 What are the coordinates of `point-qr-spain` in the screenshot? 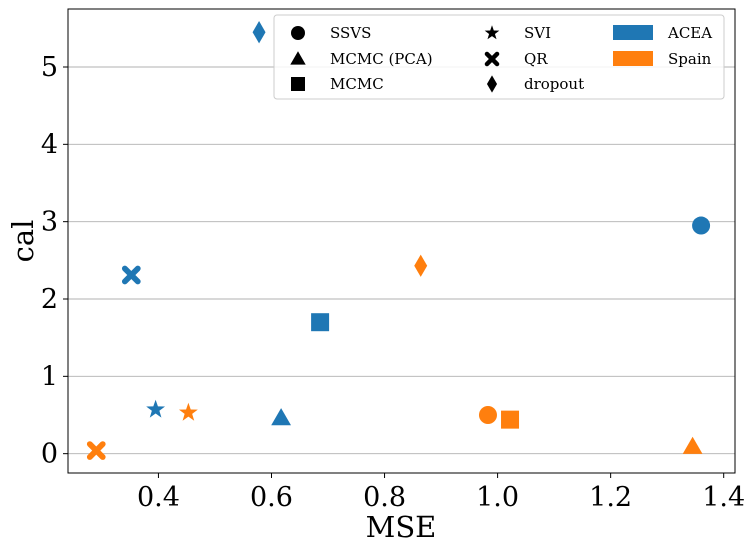 It's located at (96, 450).